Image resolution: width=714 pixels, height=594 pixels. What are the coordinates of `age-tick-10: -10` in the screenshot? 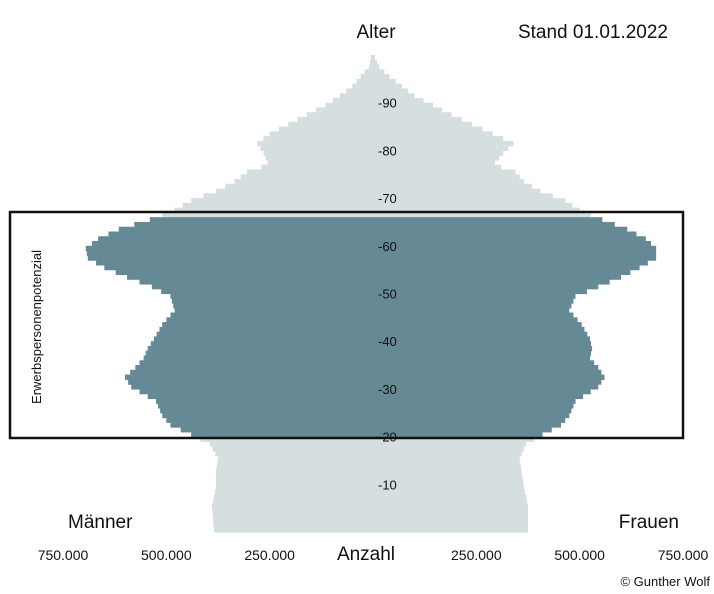 It's located at (387, 484).